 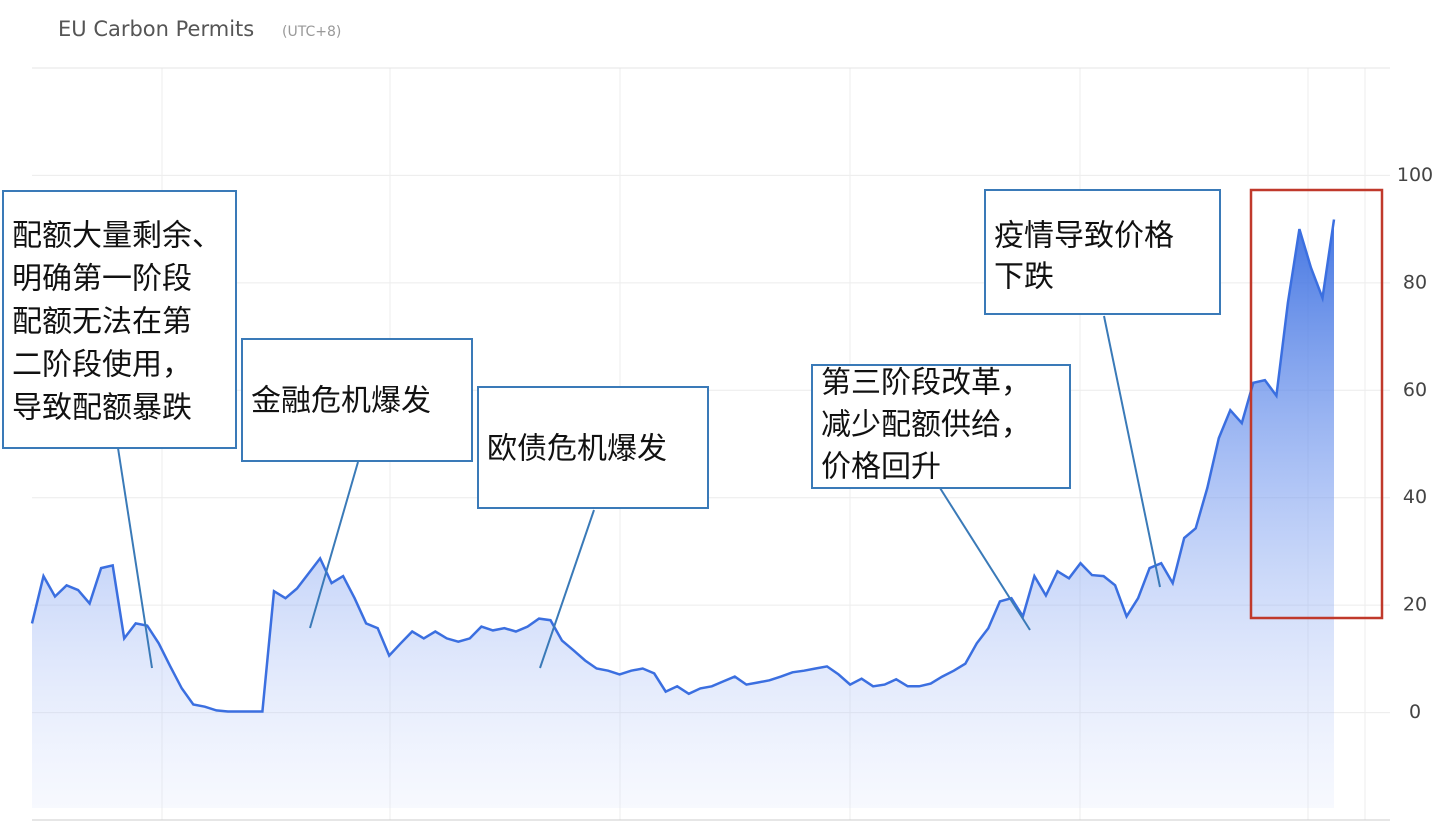 What do you see at coordinates (341, 401) in the screenshot?
I see `annotation-text: 金融危机爆发` at bounding box center [341, 401].